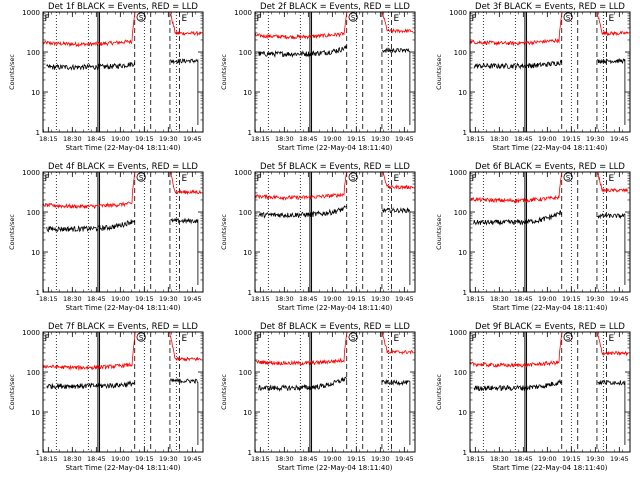  Describe the element at coordinates (550, 7) in the screenshot. I see `chart-title: Det 3f BLACK = Events, RED = LLD` at that location.